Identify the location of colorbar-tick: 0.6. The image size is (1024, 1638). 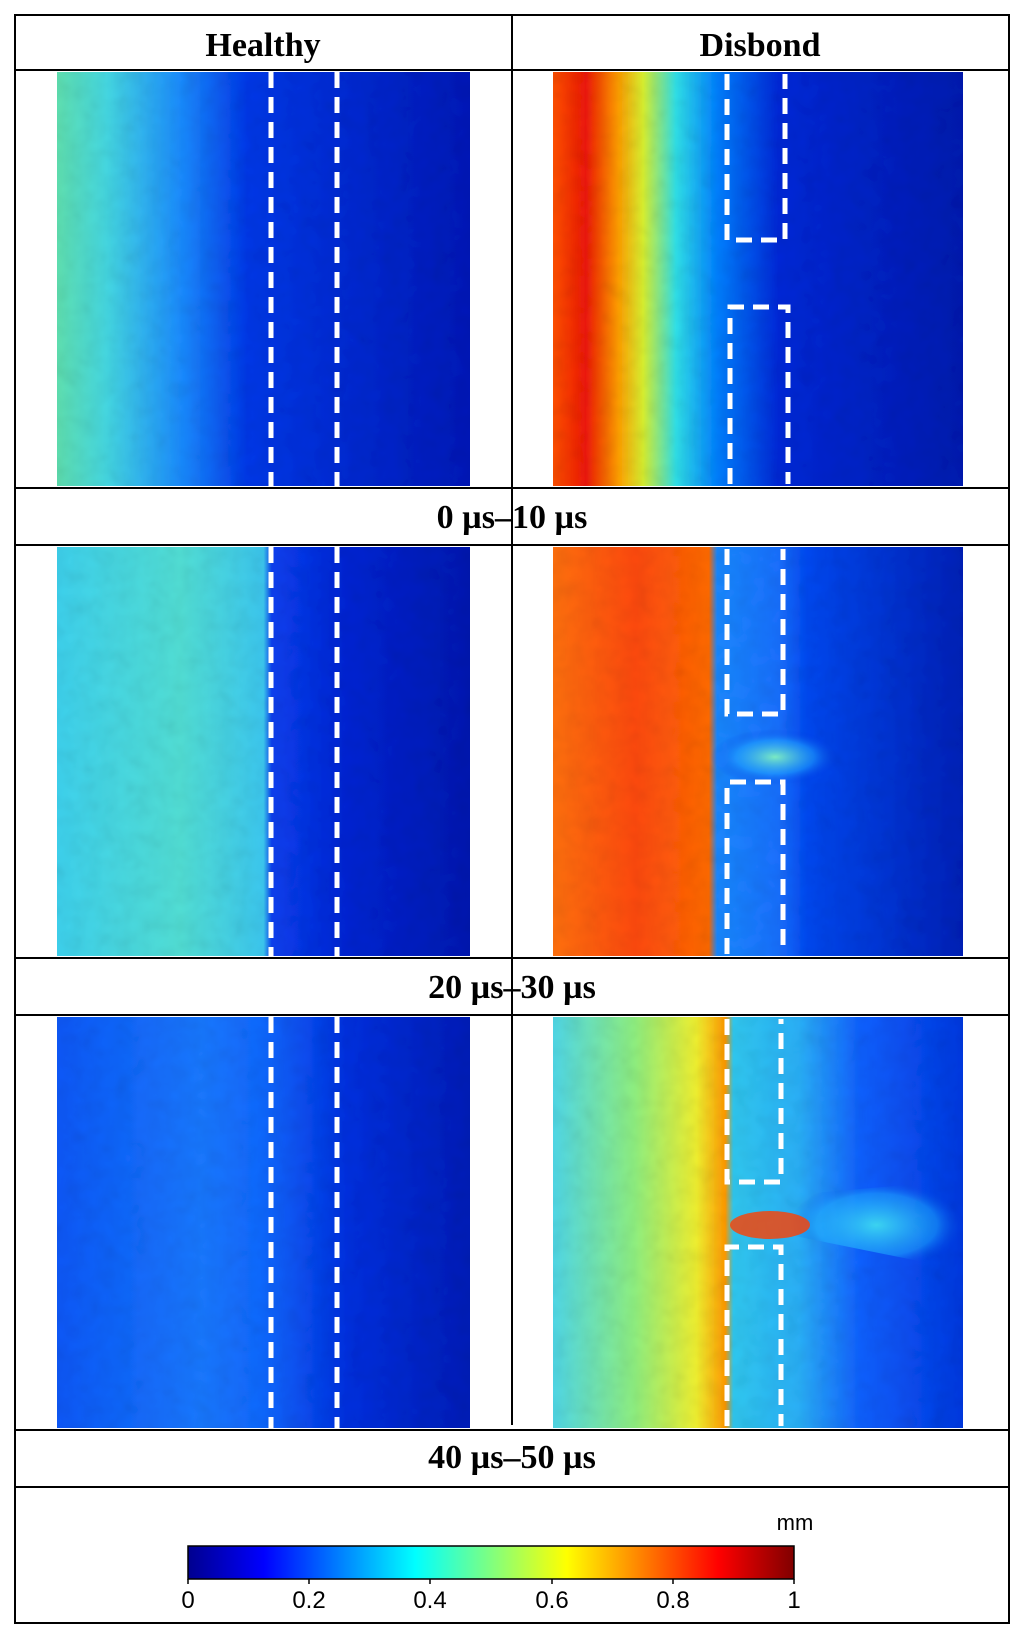
(551, 1600).